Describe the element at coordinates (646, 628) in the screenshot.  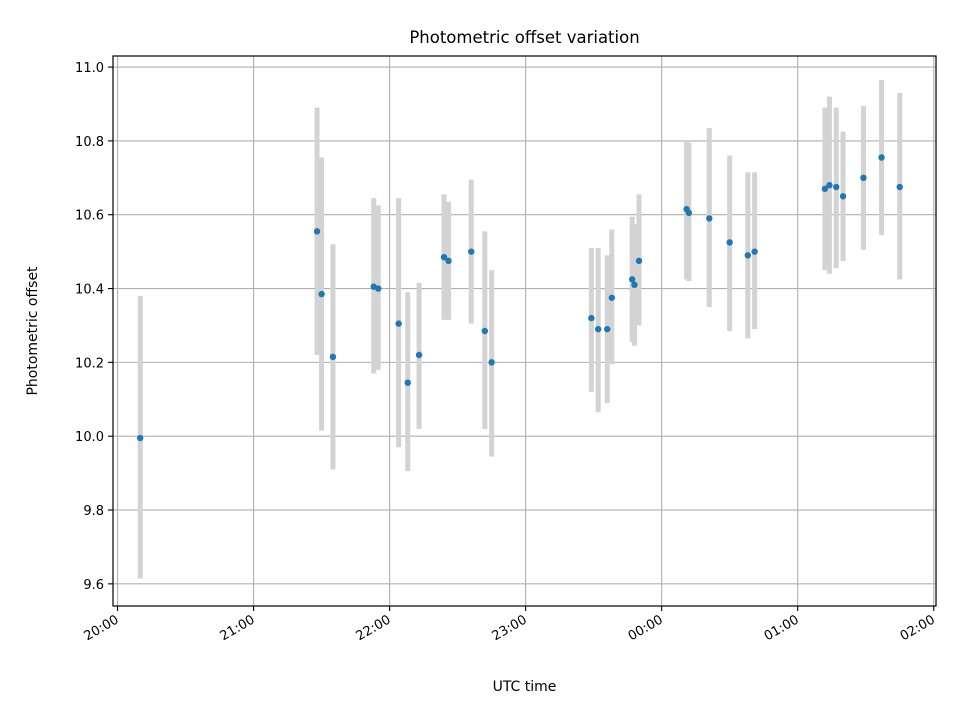
I see `x-tick-label: 00:00` at that location.